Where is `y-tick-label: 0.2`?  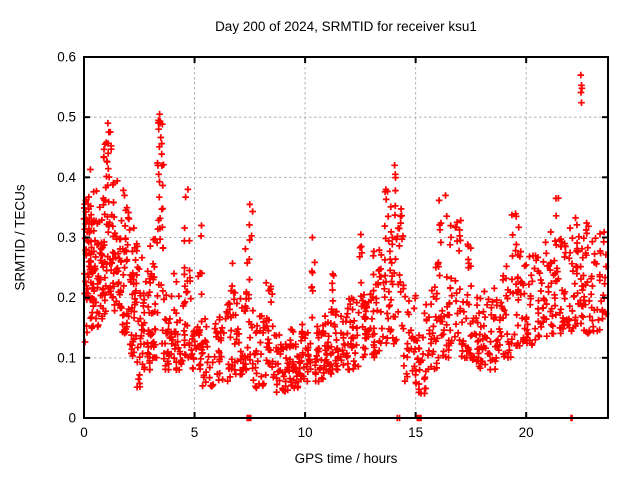
y-tick-label: 0.2 is located at coordinates (66, 297).